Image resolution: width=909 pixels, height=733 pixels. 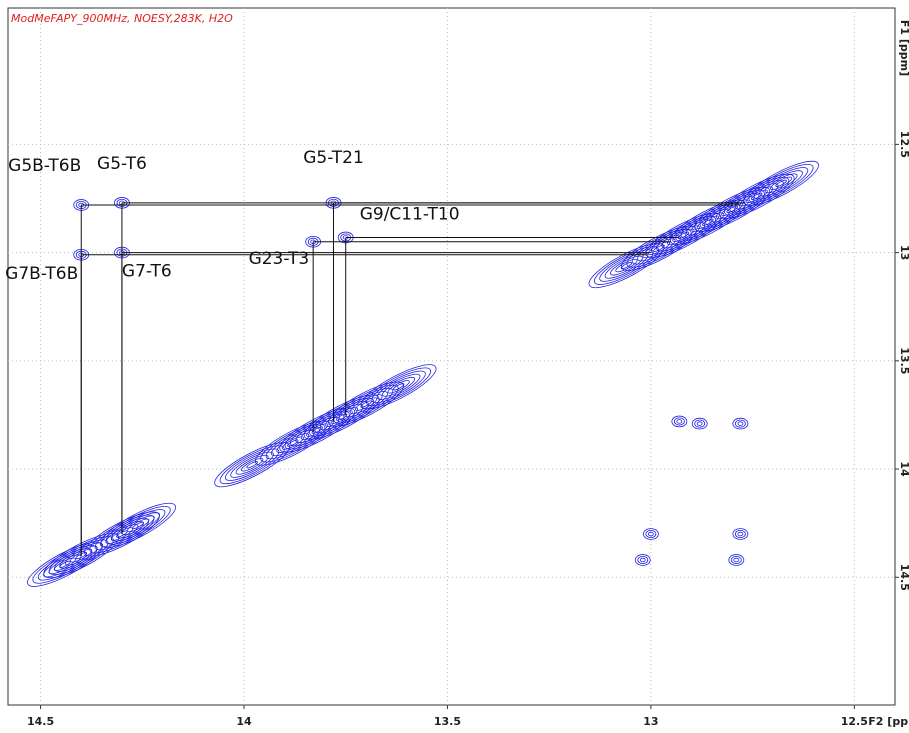 I want to click on y-tick-label: 14, so click(x=903, y=469).